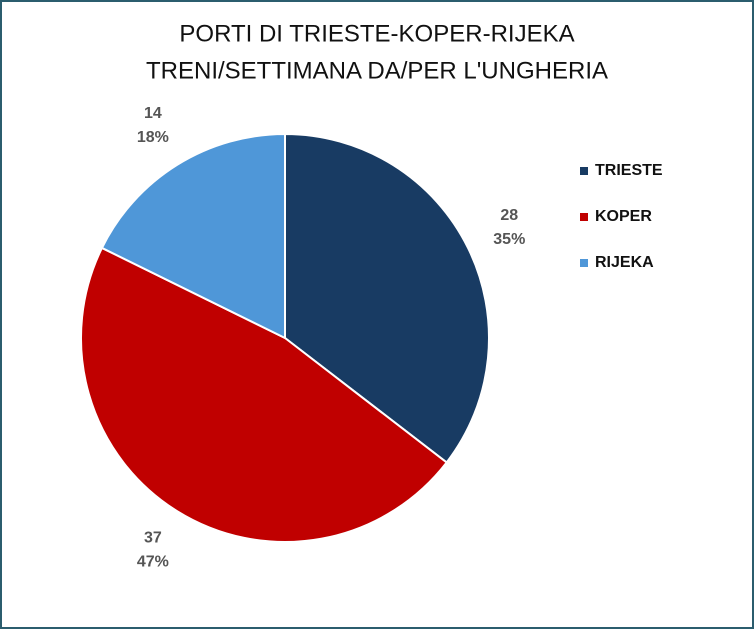 The width and height of the screenshot is (754, 629). I want to click on percent-label: 47%, so click(153, 561).